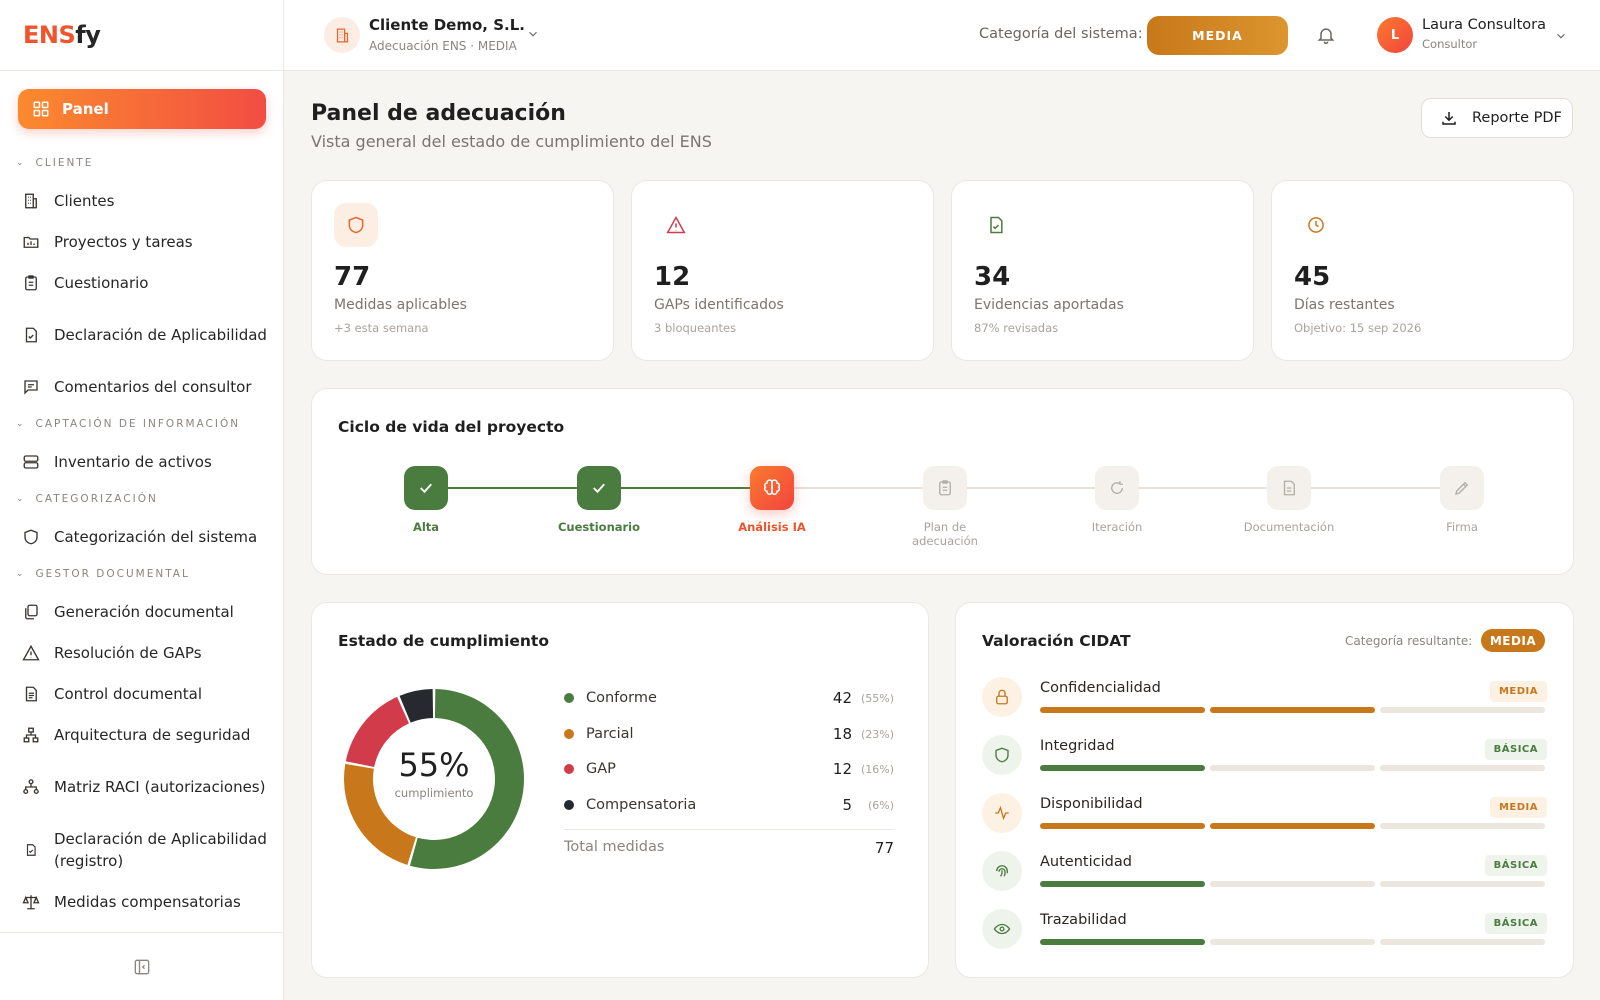  Describe the element at coordinates (1462, 488) in the screenshot. I see `lifecycle-step-firma` at that location.